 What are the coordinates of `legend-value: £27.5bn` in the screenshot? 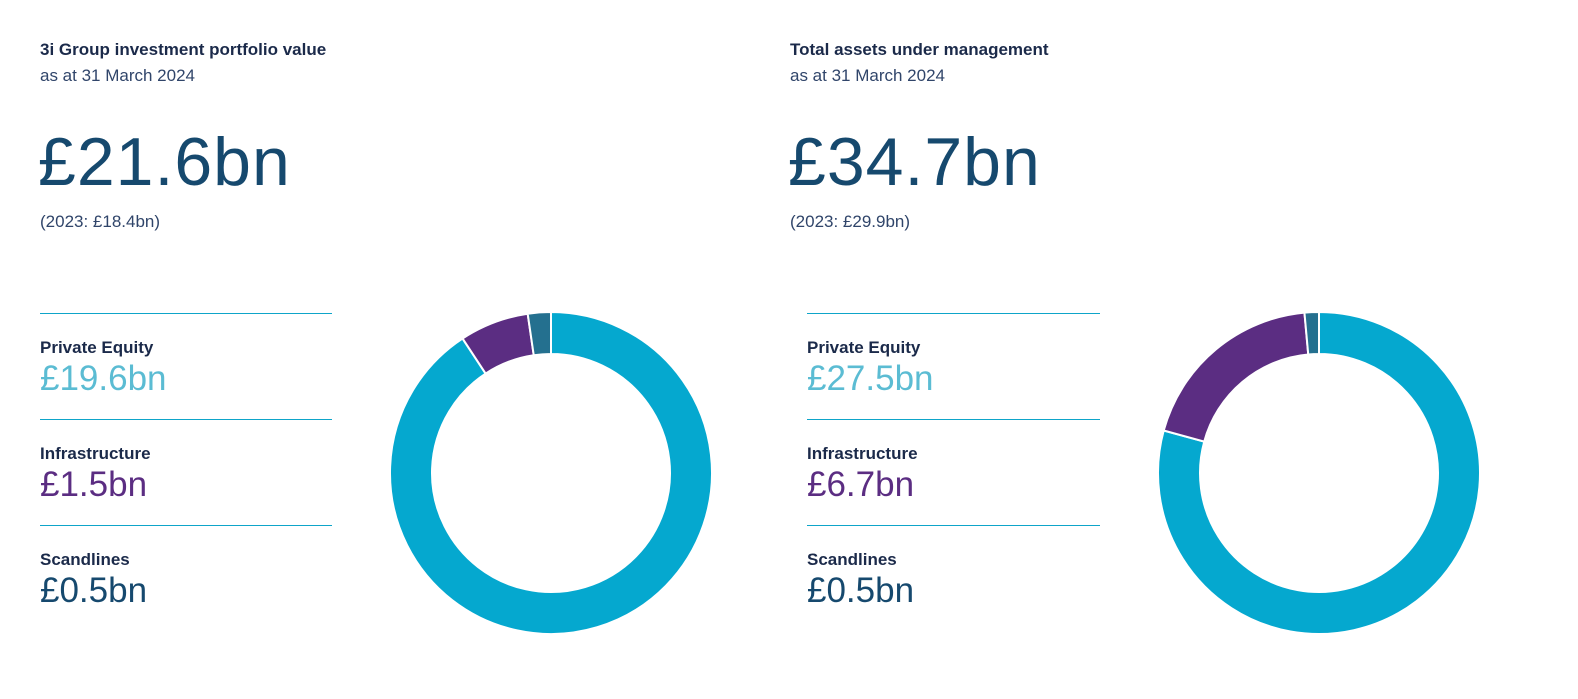 It's located at (870, 378).